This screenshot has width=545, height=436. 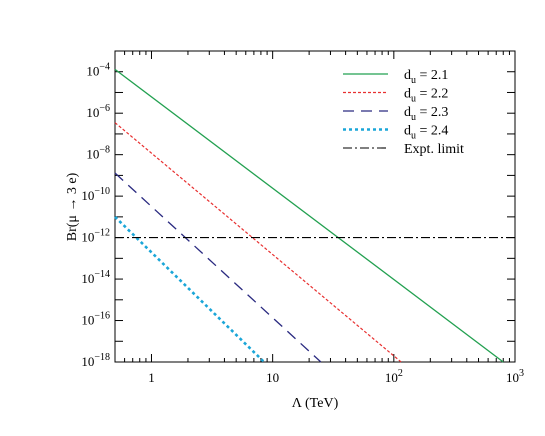 What do you see at coordinates (151, 377) in the screenshot?
I see `x-tick-label: 1` at bounding box center [151, 377].